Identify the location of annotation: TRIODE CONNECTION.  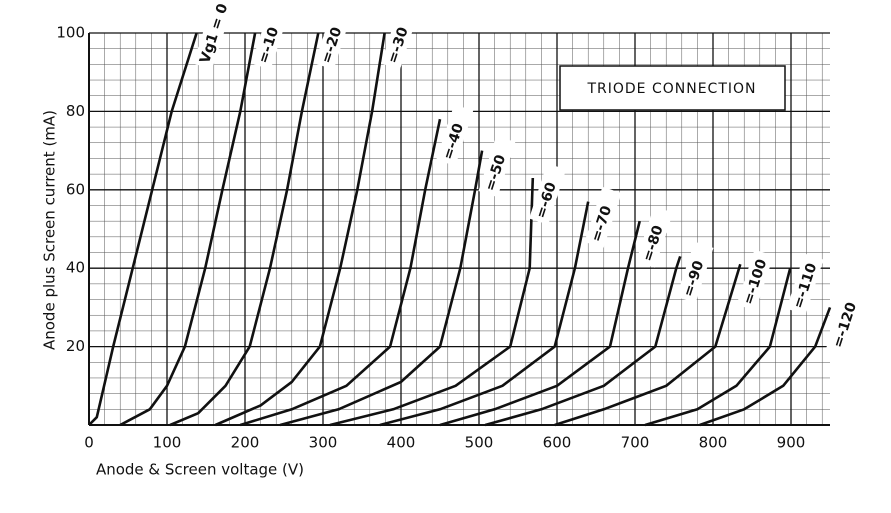
(671, 89).